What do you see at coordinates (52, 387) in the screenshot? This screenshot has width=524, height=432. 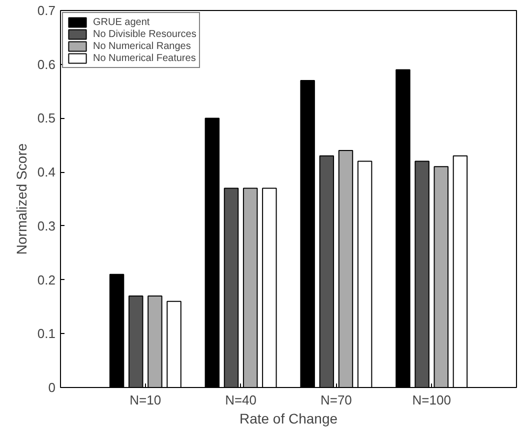 I see `y-tick-label: 0` at bounding box center [52, 387].